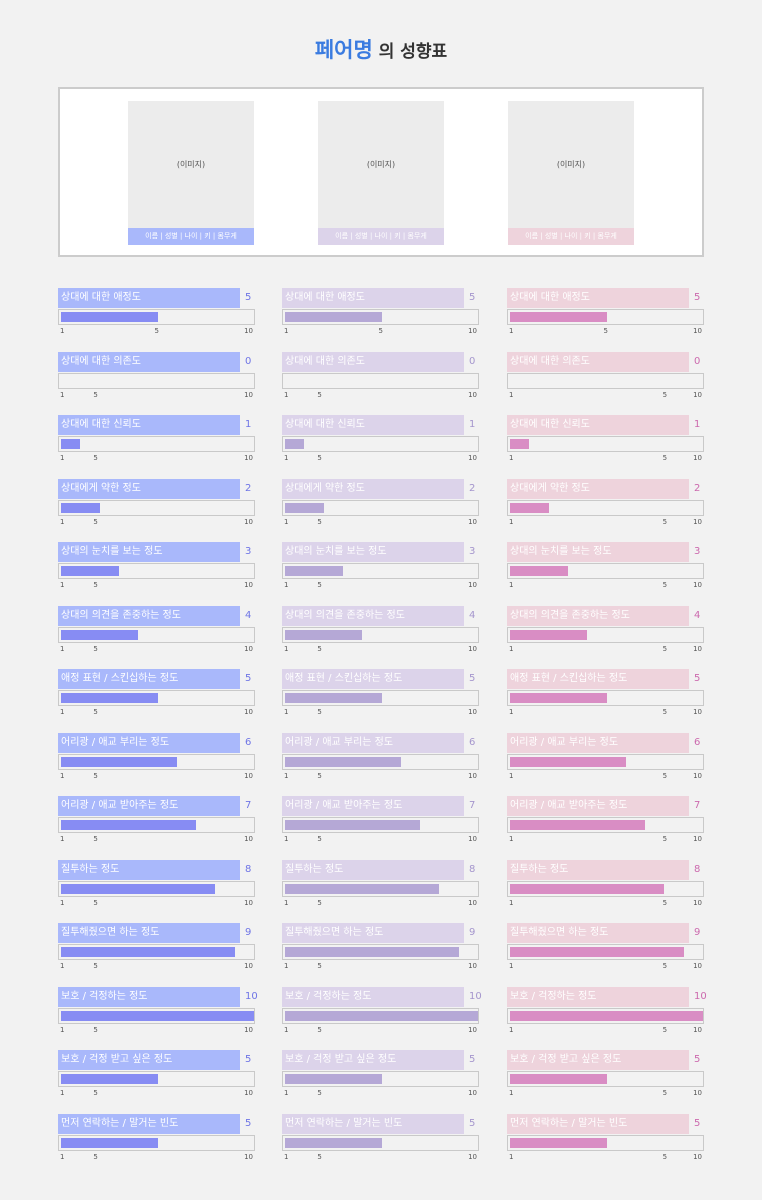 The width and height of the screenshot is (762, 1200). Describe the element at coordinates (343, 50) in the screenshot. I see `pair-name: 페어명` at that location.